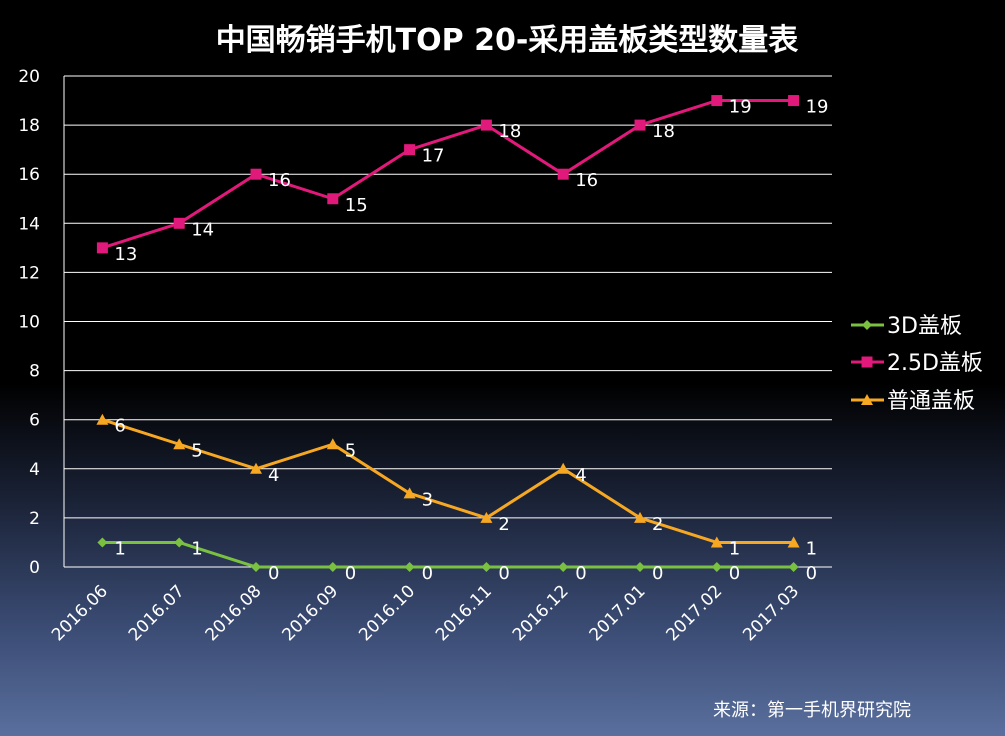  What do you see at coordinates (694, 613) in the screenshot?
I see `x-tick-label: 2017.02` at bounding box center [694, 613].